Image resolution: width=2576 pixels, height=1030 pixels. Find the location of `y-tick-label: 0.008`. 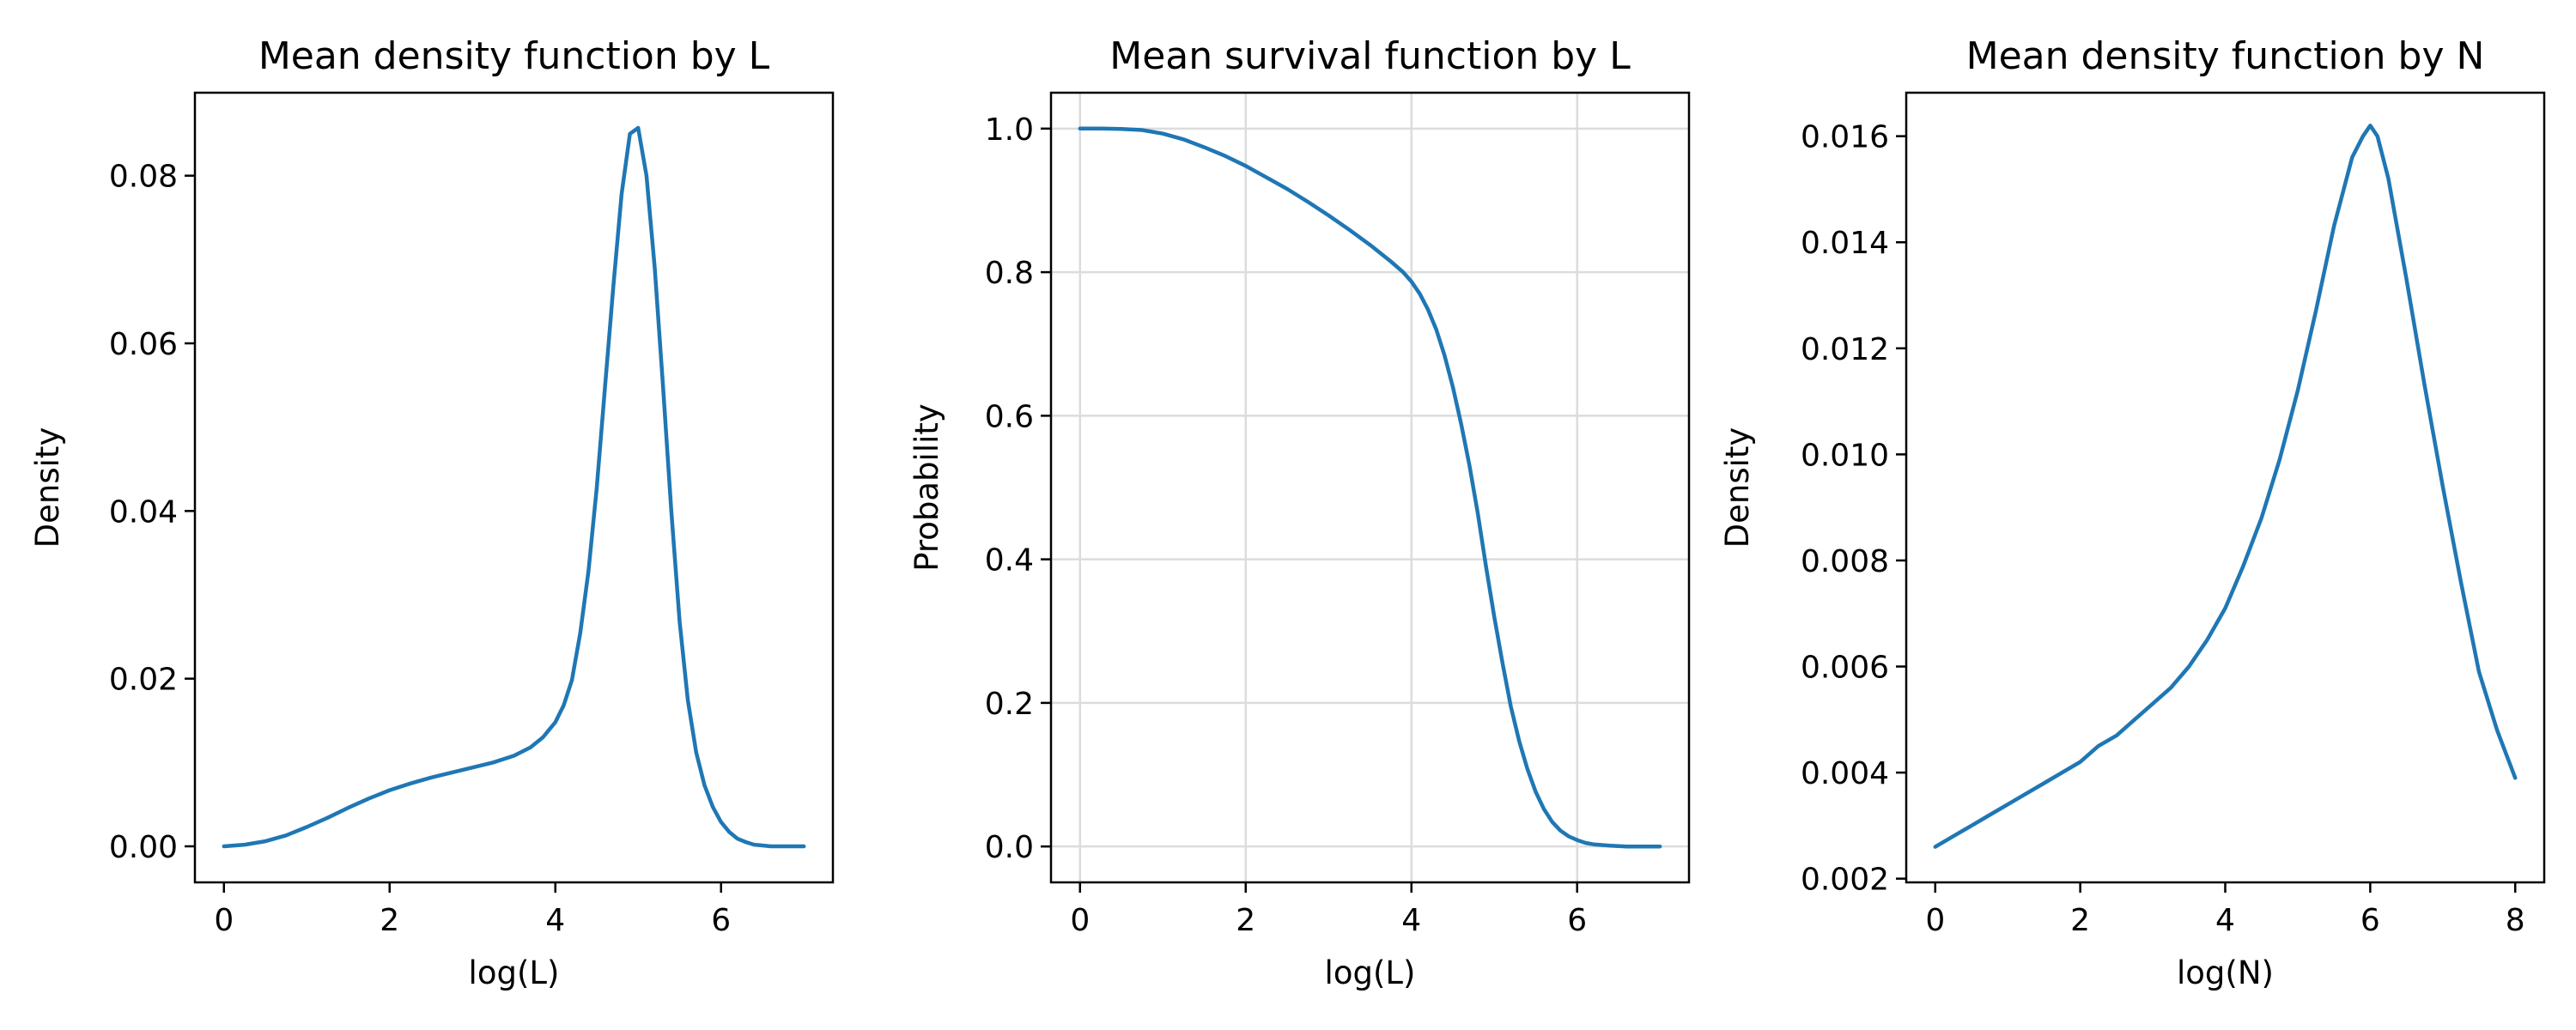

y-tick-label: 0.008 is located at coordinates (1845, 561).